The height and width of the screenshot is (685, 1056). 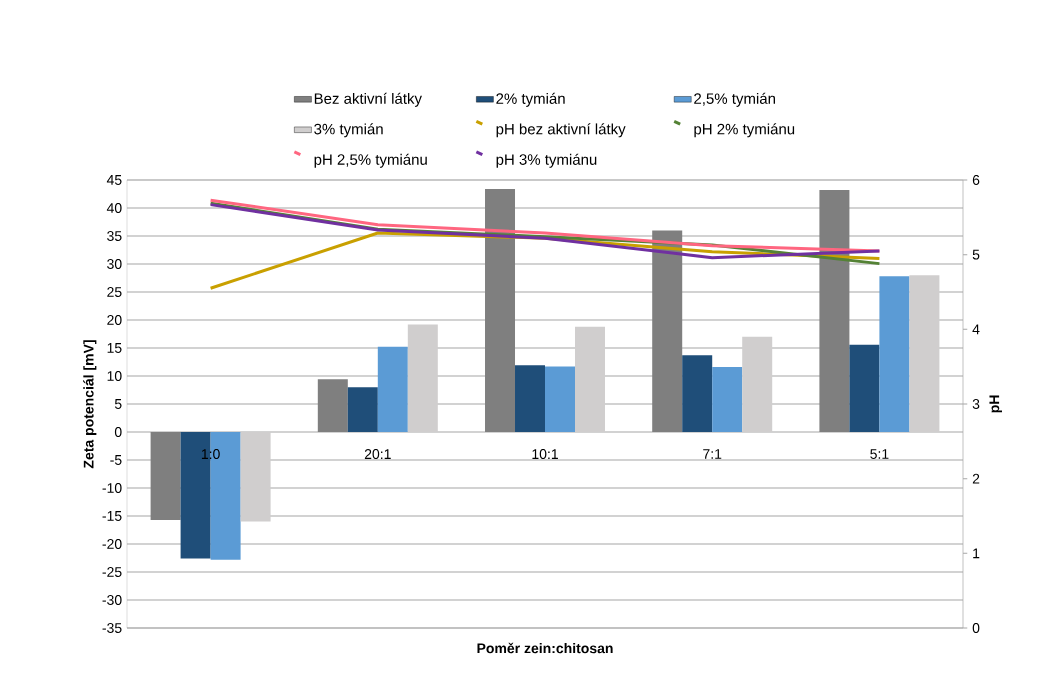 I want to click on y-tick-label: -30, so click(x=112, y=600).